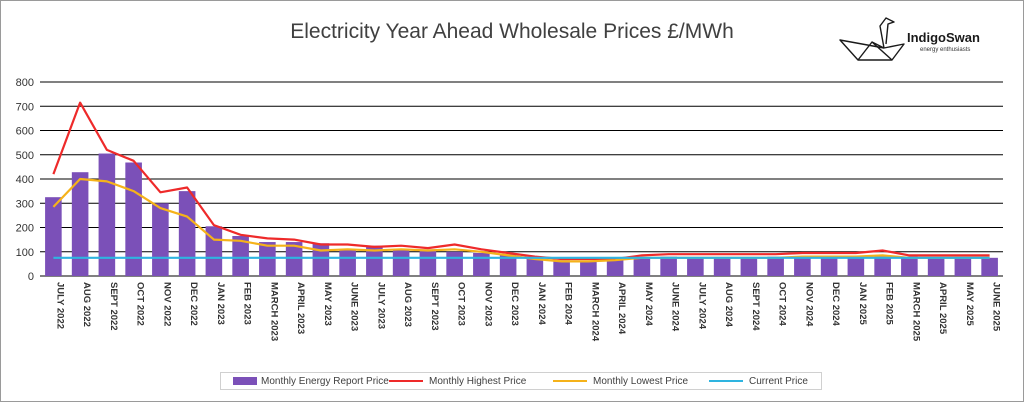  Describe the element at coordinates (675, 307) in the screenshot. I see `x-tick-label: JUNE 2024` at that location.